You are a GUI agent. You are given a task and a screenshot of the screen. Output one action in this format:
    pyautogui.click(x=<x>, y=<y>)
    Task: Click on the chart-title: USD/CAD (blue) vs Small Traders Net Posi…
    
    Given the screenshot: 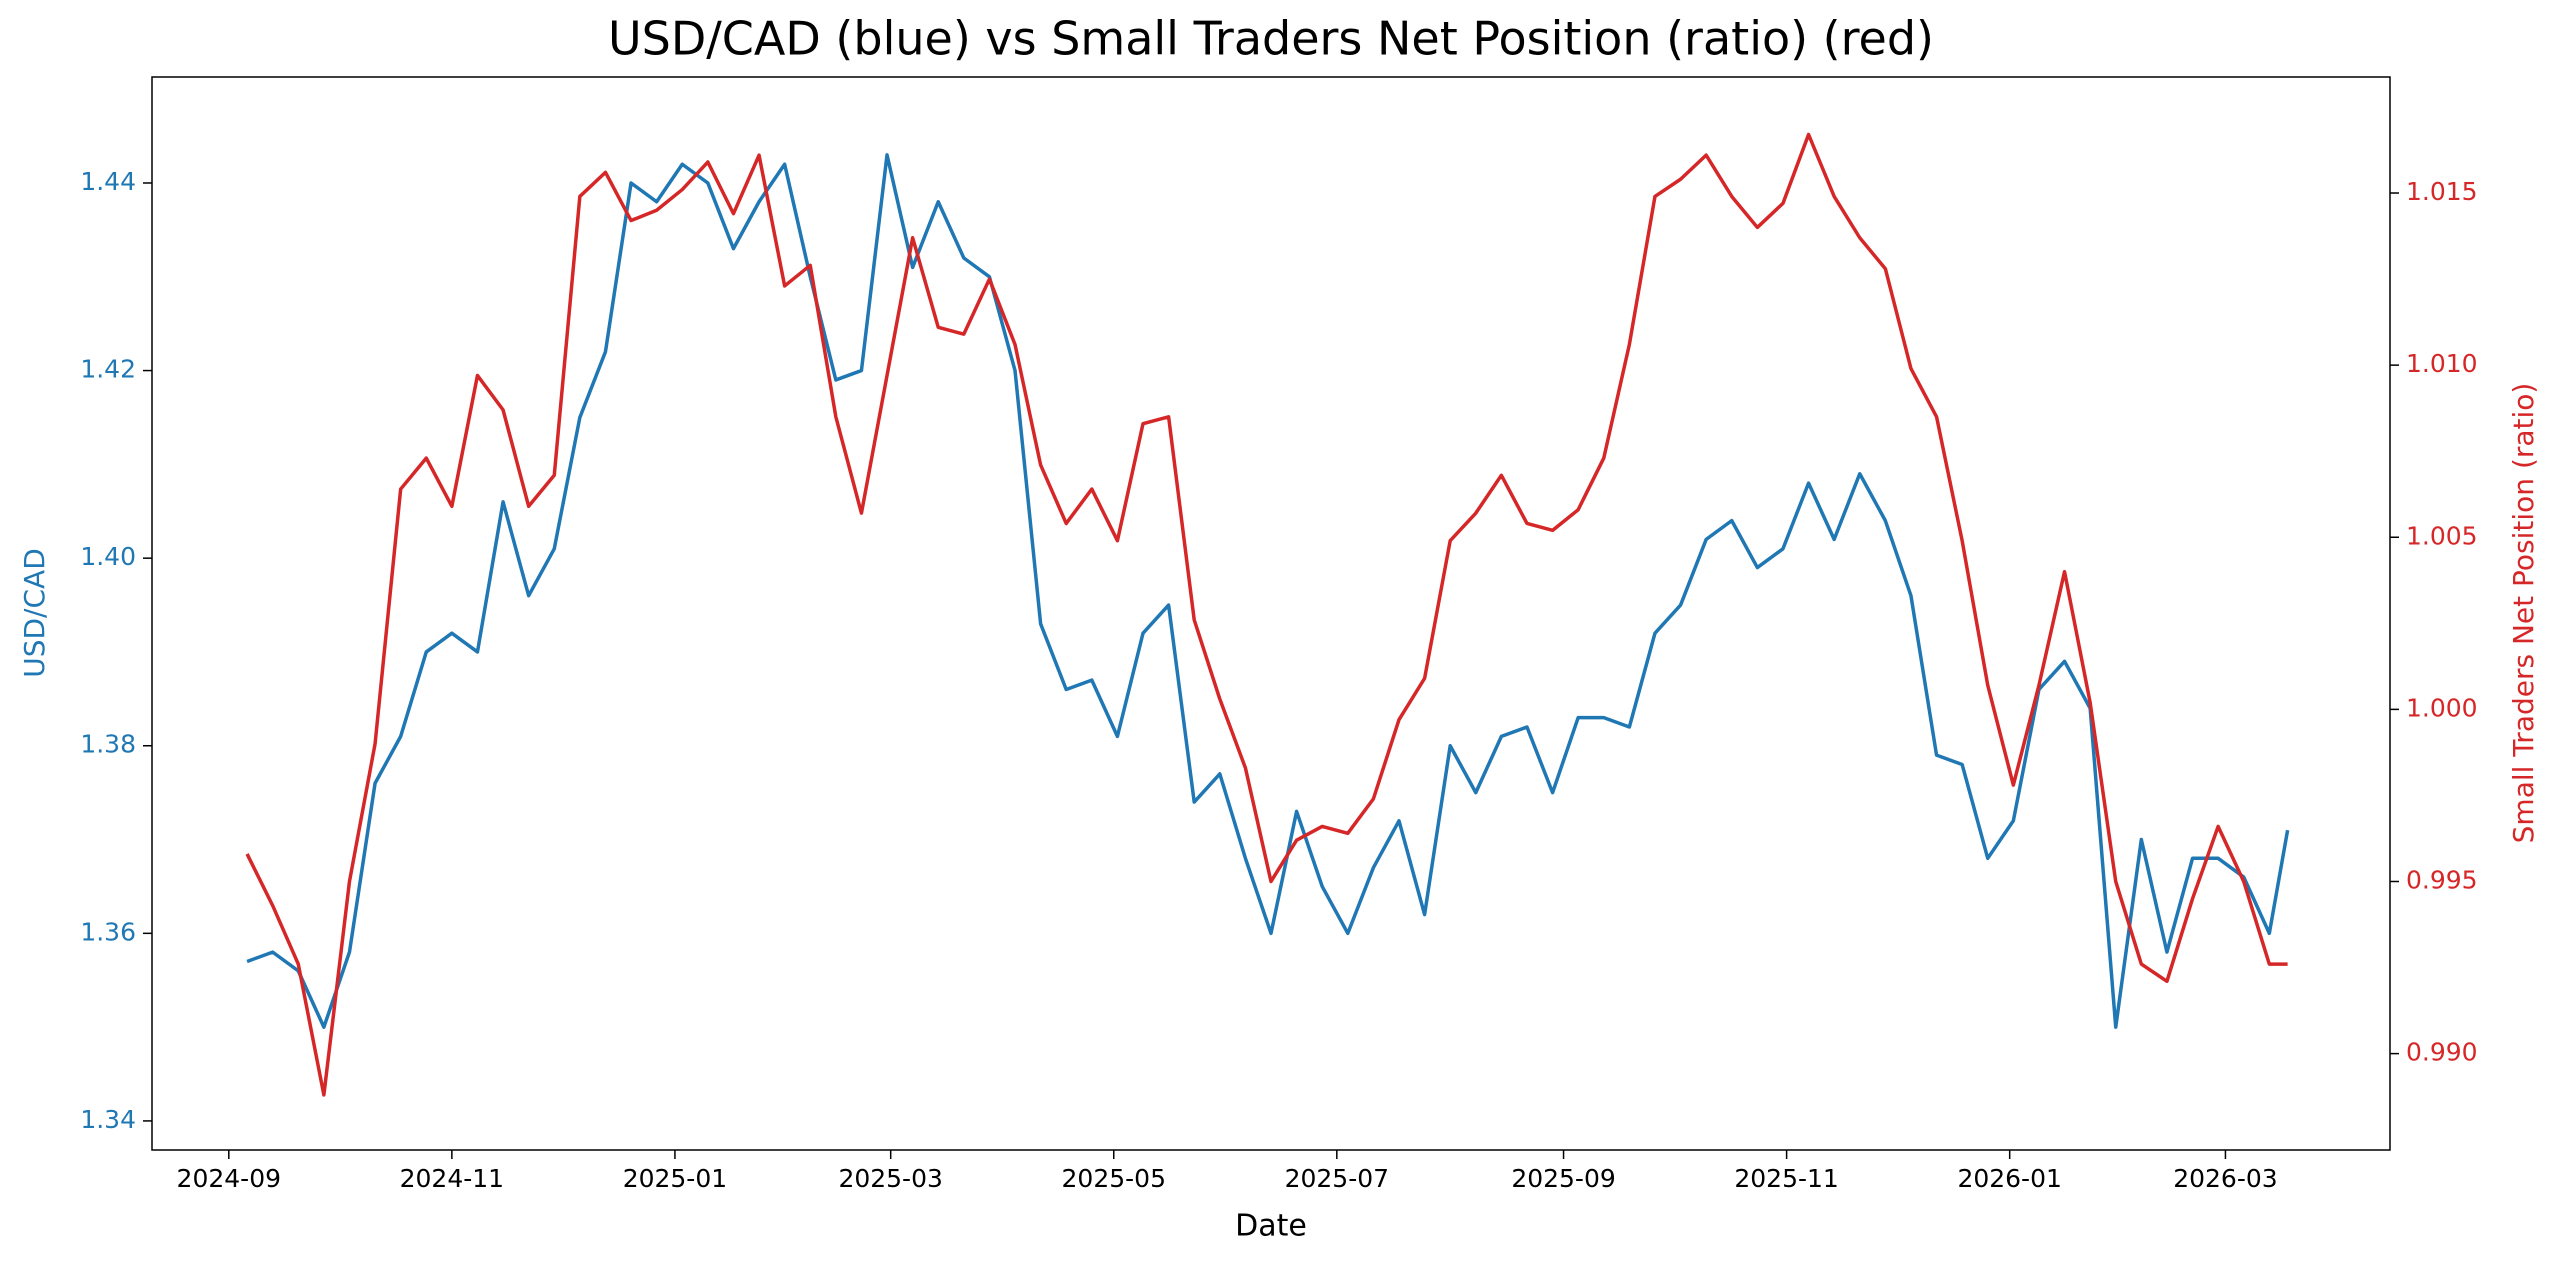 What is the action you would take?
    pyautogui.click(x=1271, y=39)
    